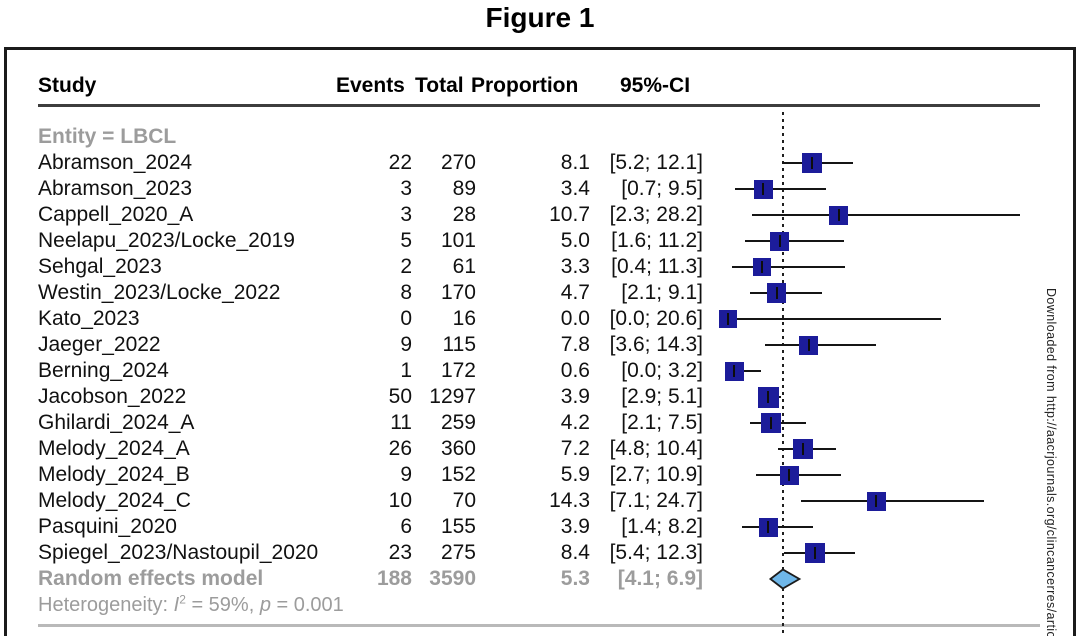 This screenshot has width=1080, height=636. I want to click on total-value: 28, so click(464, 214).